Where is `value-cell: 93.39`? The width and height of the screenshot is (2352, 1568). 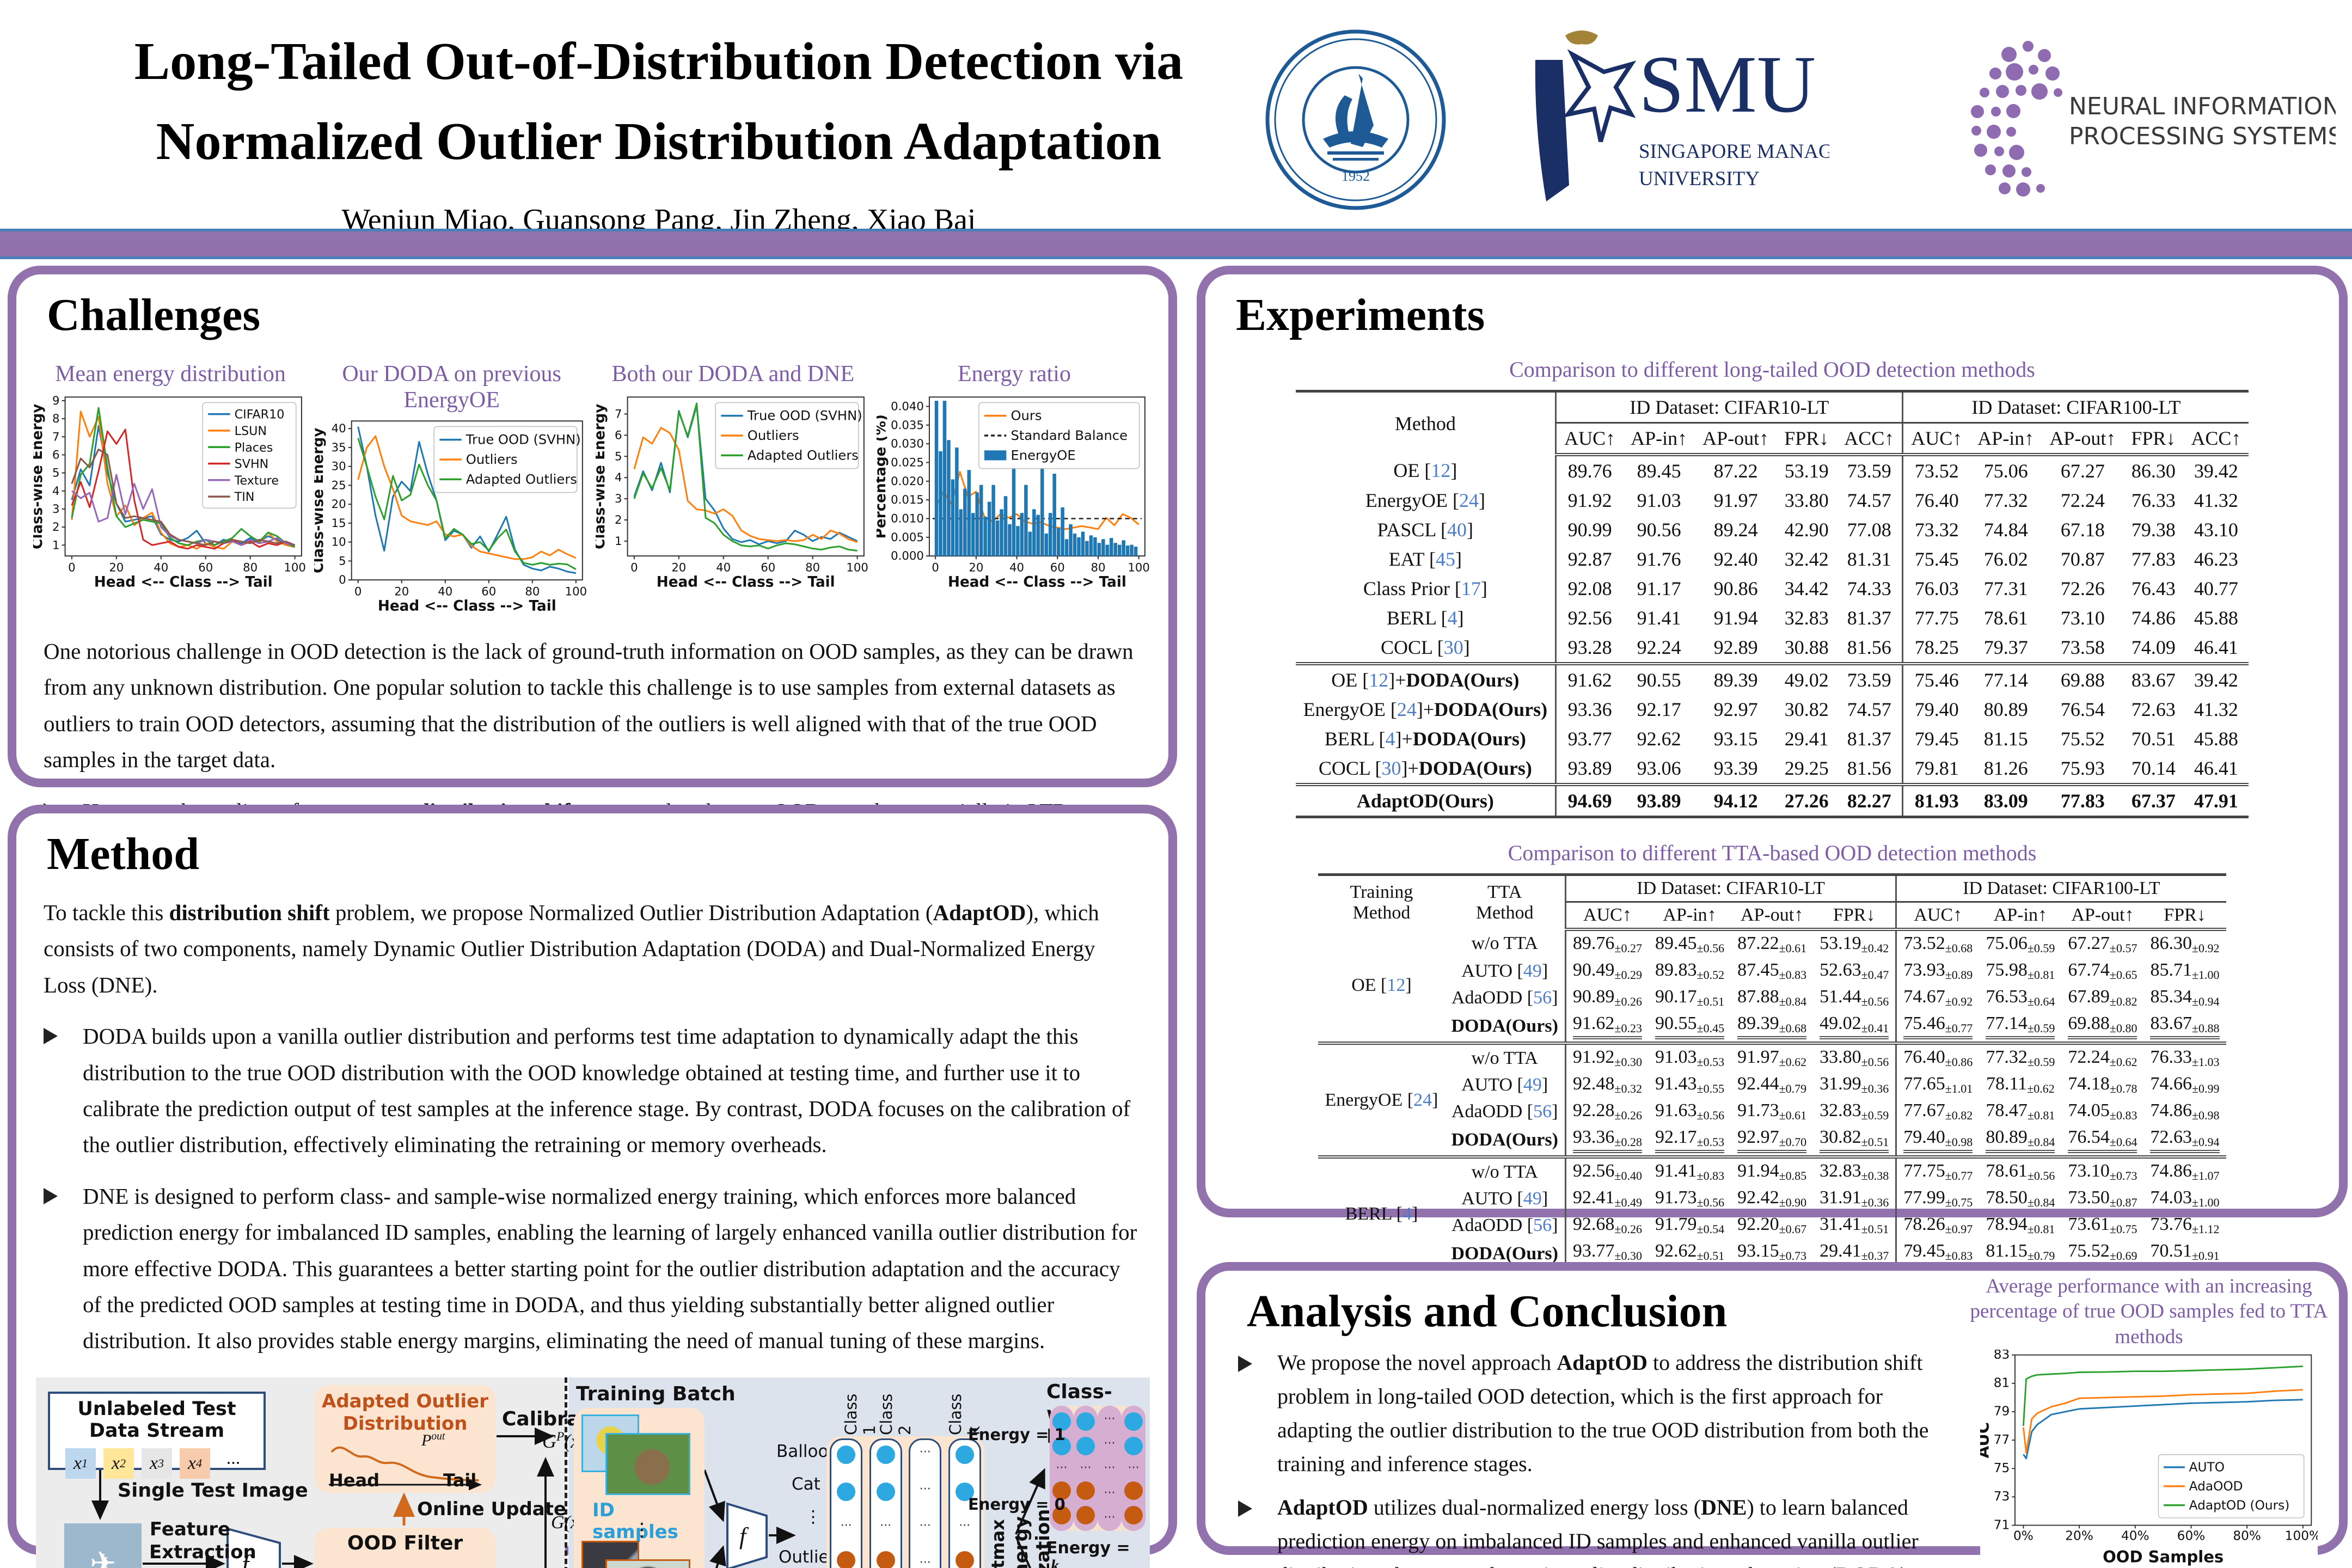
value-cell: 93.39 is located at coordinates (1735, 768).